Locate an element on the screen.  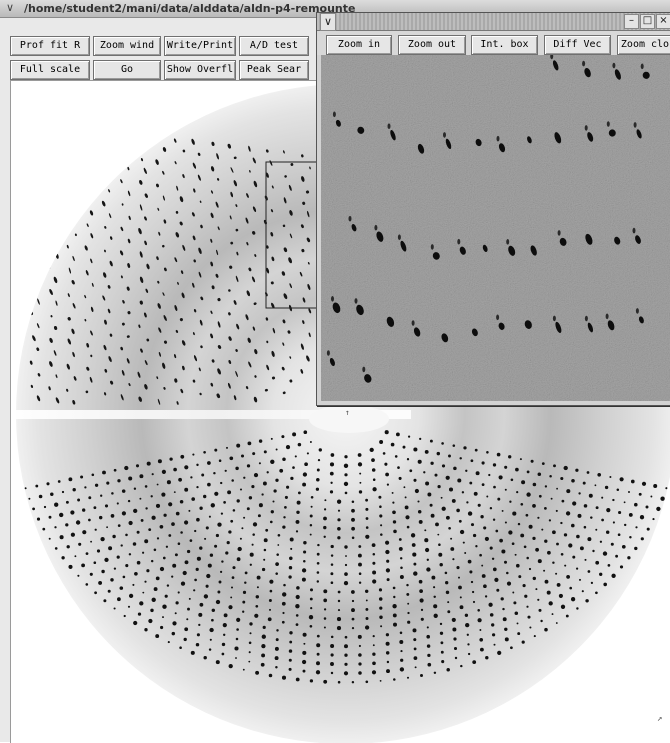
diff-vec-button: Diff Vec is located at coordinates (577, 45).